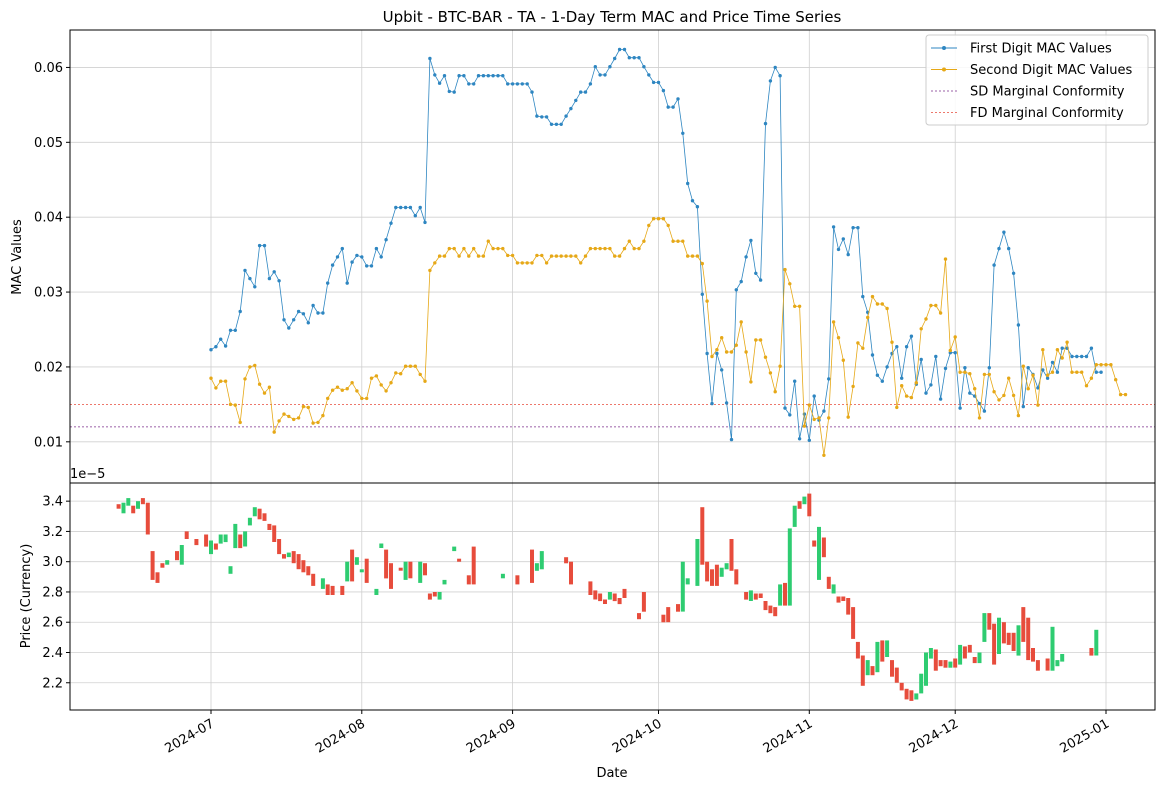 This screenshot has width=1165, height=790. What do you see at coordinates (1041, 49) in the screenshot?
I see `legend-label: First Digit MAC Values` at bounding box center [1041, 49].